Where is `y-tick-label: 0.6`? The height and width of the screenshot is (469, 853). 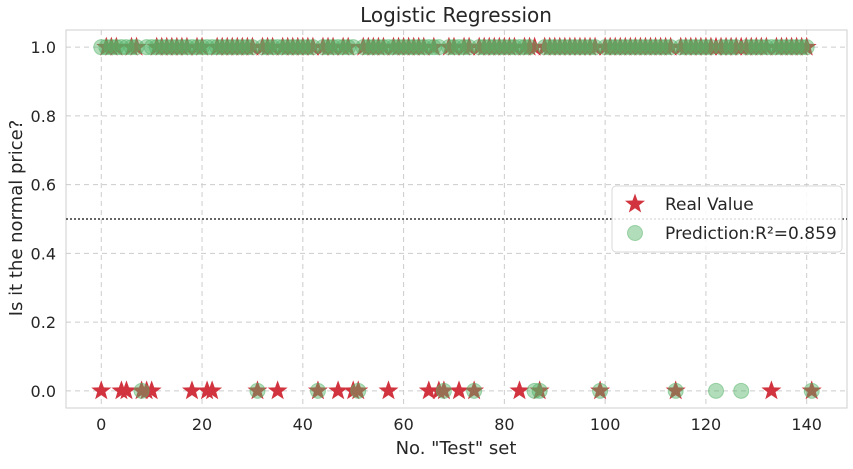 y-tick-label: 0.6 is located at coordinates (43, 185).